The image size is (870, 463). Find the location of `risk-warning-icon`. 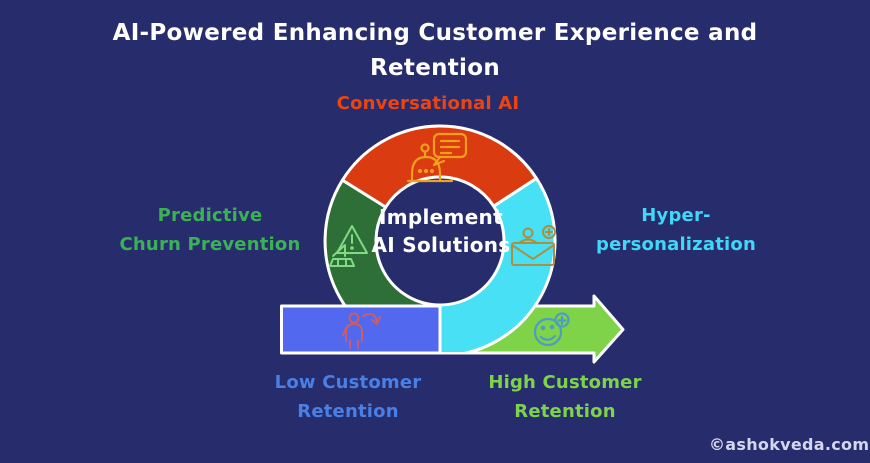

risk-warning-icon is located at coordinates (348, 246).